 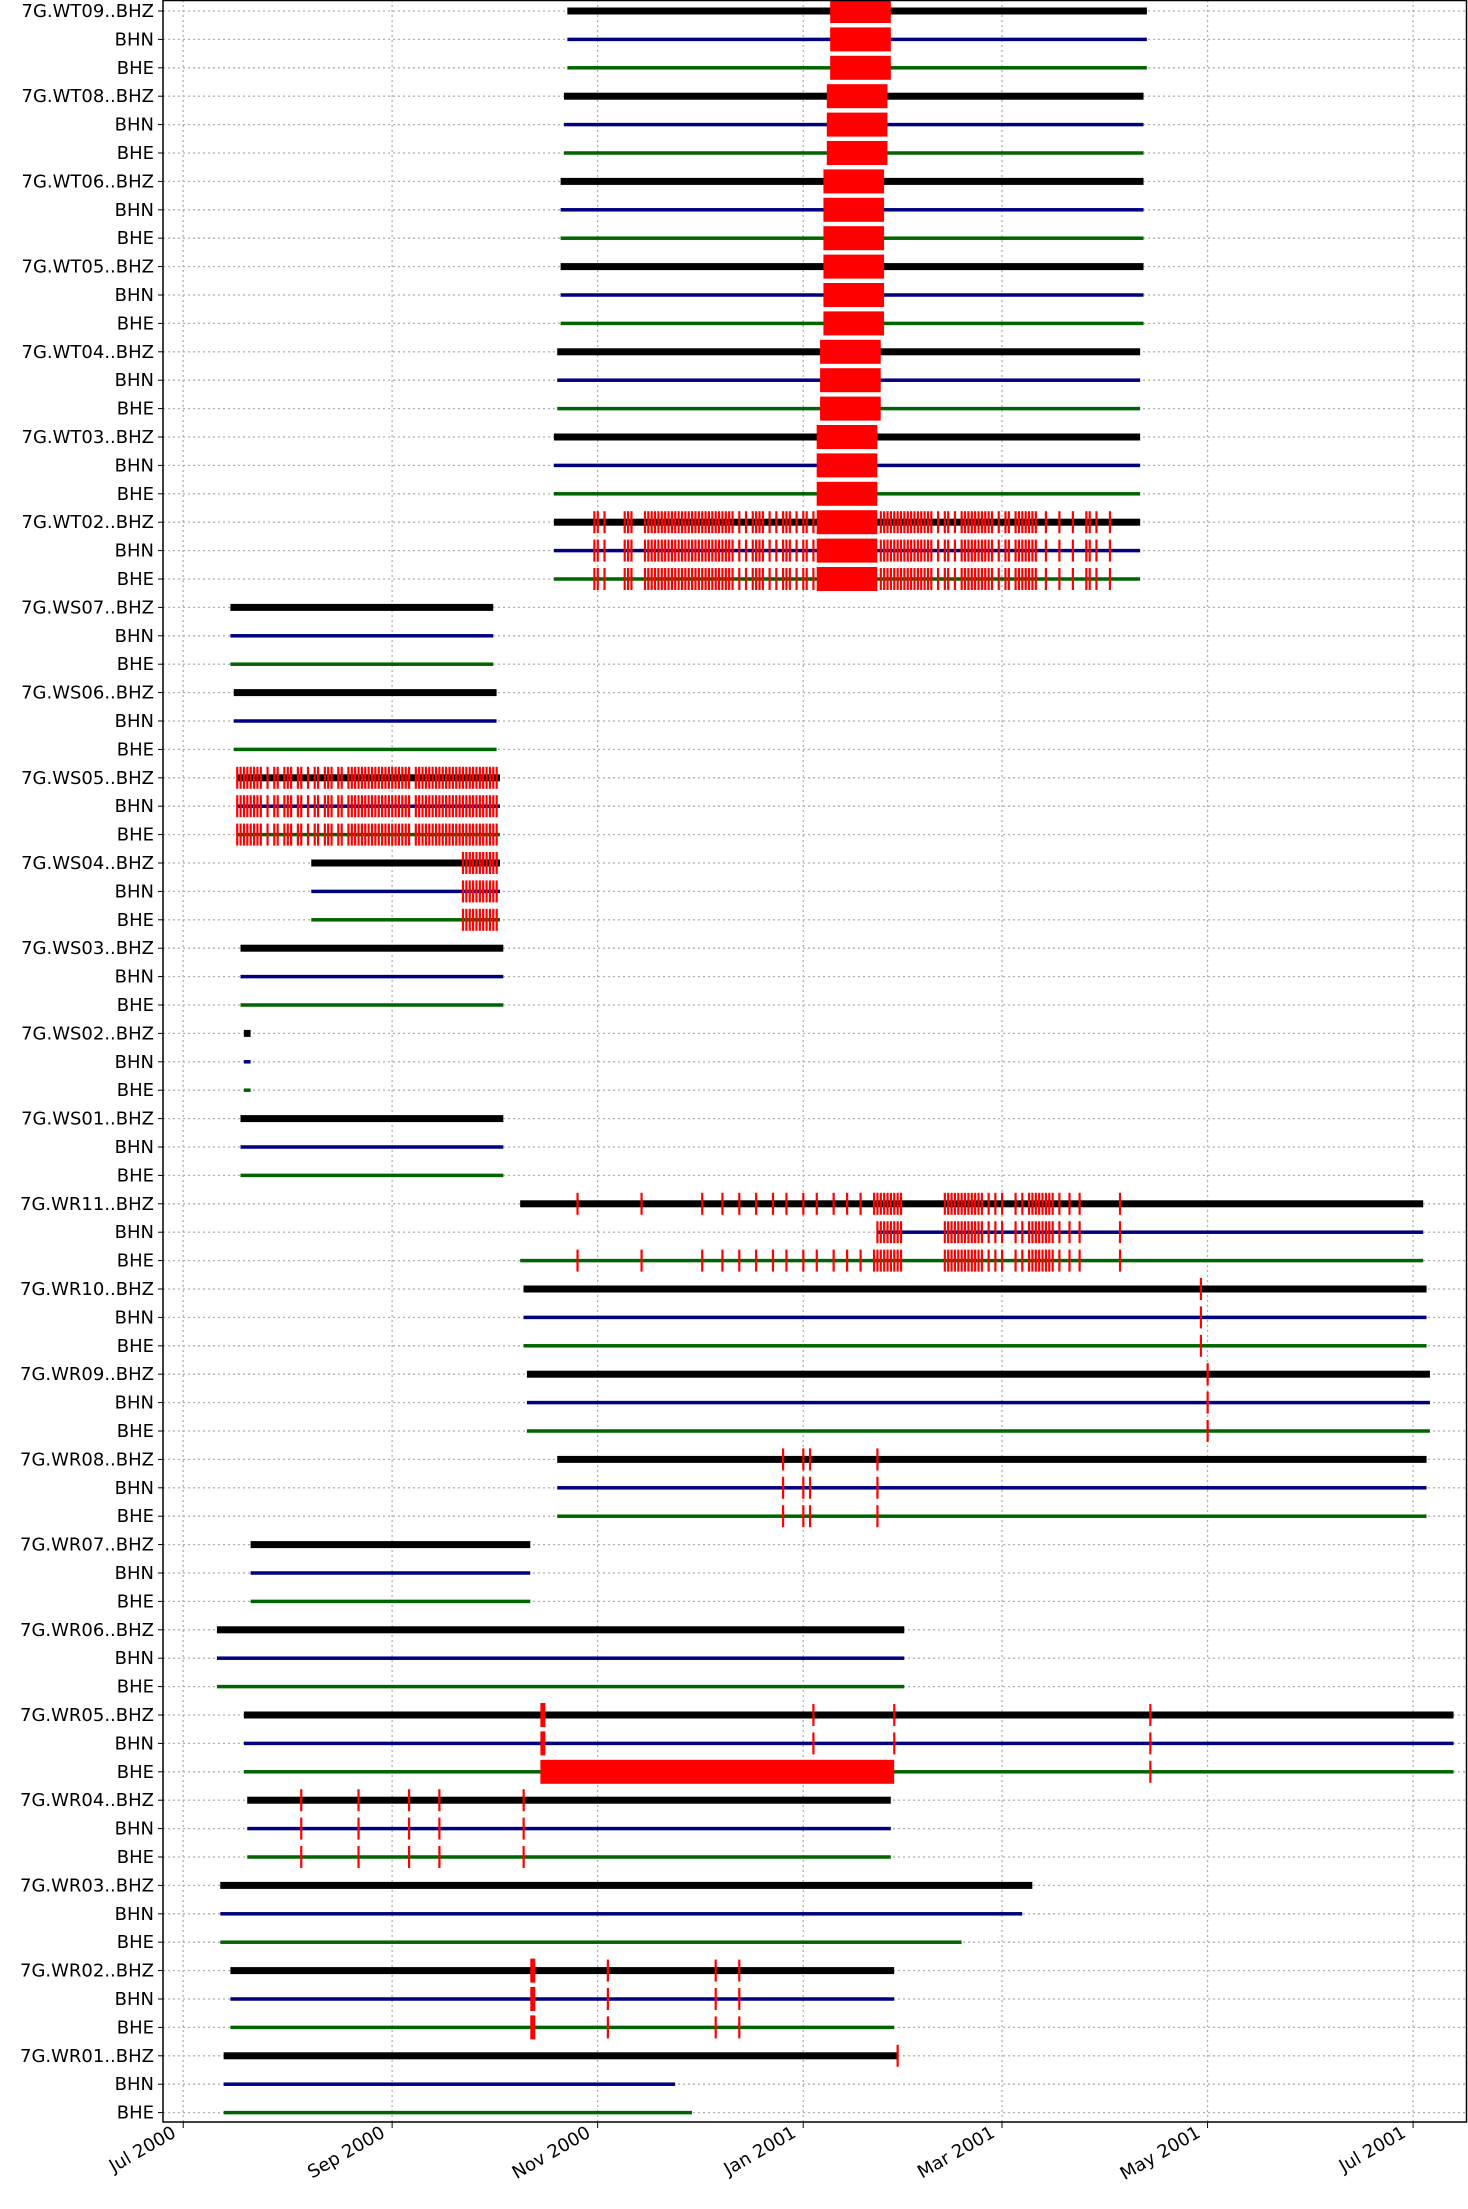 I want to click on x-tick-label: Jan 2001, so click(x=760, y=2151).